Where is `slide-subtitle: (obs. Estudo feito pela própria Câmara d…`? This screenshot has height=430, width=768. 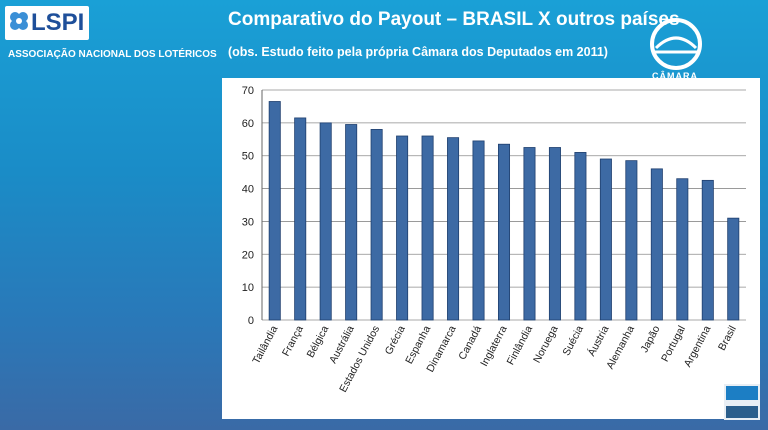 slide-subtitle: (obs. Estudo feito pela própria Câmara d… is located at coordinates (418, 52).